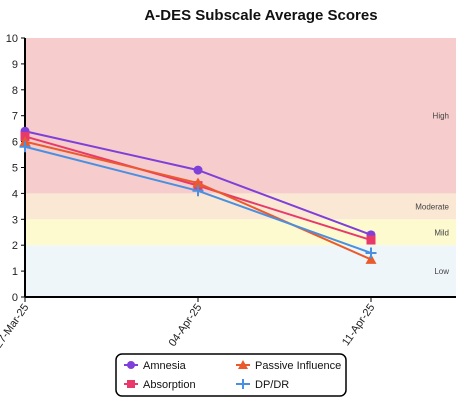 This screenshot has width=474, height=414. I want to click on y-tick-label: 3, so click(15, 220).